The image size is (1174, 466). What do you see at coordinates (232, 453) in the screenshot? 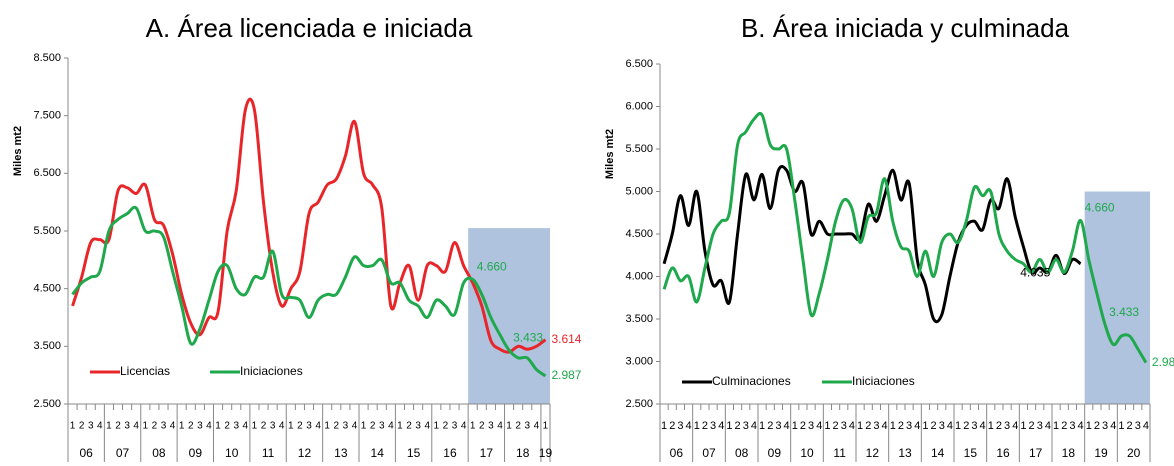
I see `x-group-label: 10` at bounding box center [232, 453].